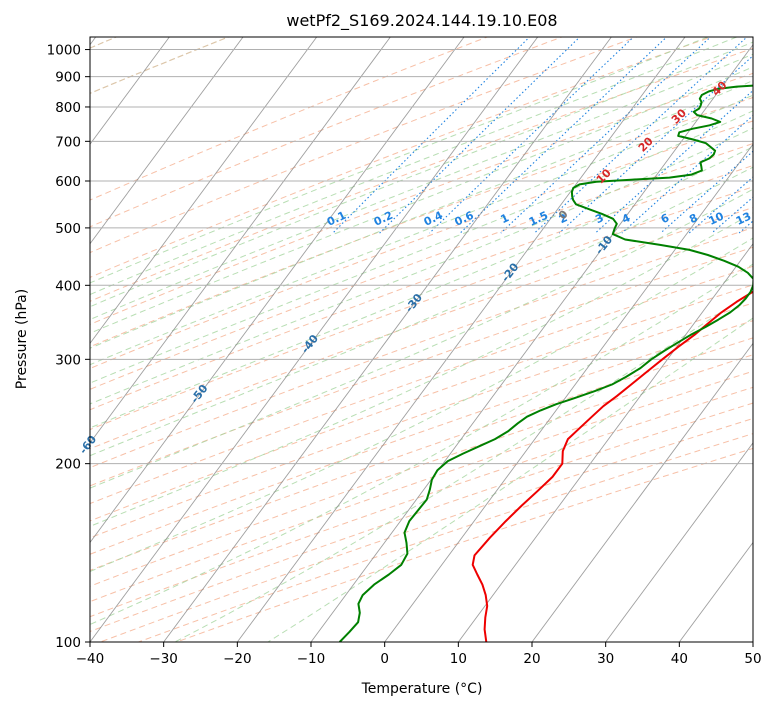 The image size is (775, 708). Describe the element at coordinates (68, 142) in the screenshot. I see `y-tick-label: 700` at that location.